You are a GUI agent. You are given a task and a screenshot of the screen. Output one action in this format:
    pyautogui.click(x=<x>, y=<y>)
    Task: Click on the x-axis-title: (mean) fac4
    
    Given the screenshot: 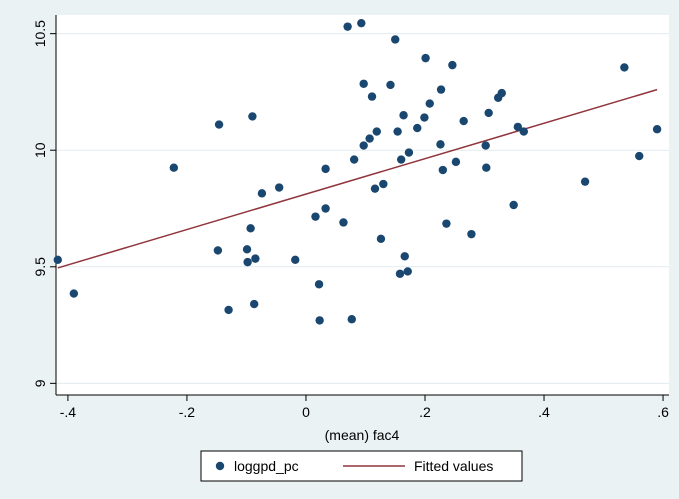 What is the action you would take?
    pyautogui.click(x=362, y=435)
    